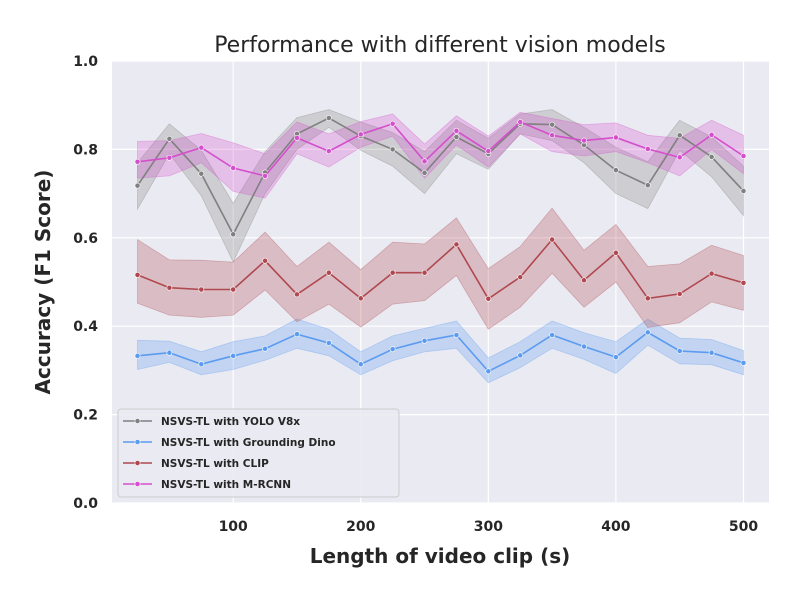 This screenshot has height=605, width=800. What do you see at coordinates (85, 150) in the screenshot?
I see `y-tick-label: 0.8` at bounding box center [85, 150].